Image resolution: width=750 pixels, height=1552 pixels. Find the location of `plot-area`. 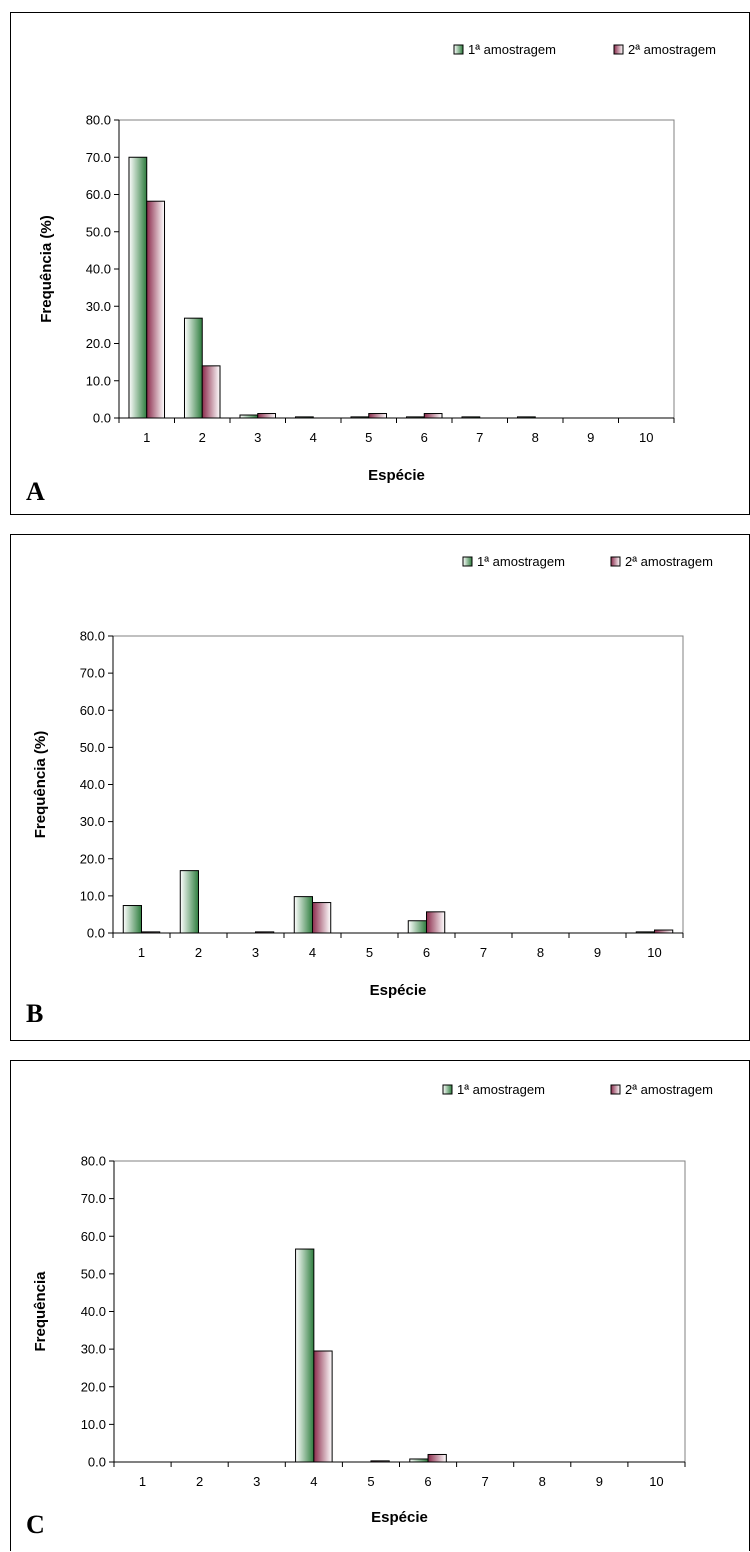

plot-area is located at coordinates (399, 1311).